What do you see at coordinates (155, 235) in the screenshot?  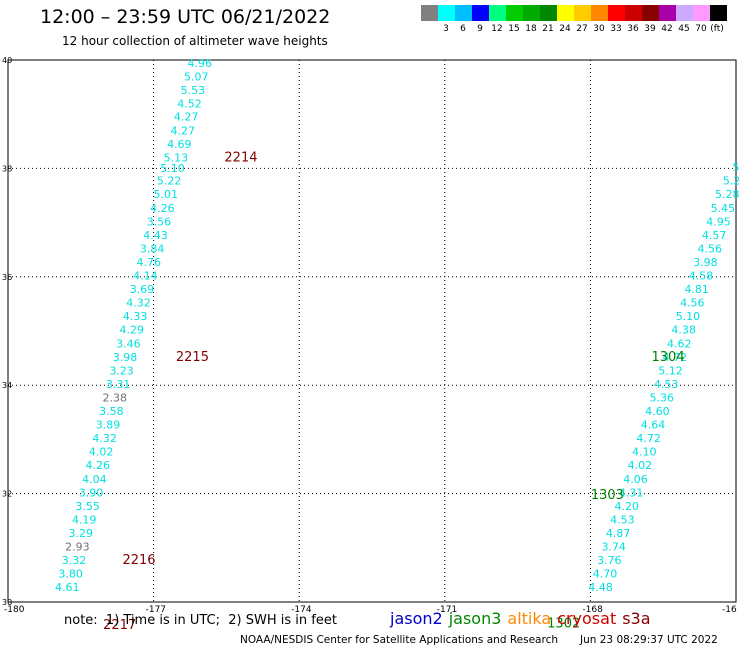 I see `swh-value: 4.43` at bounding box center [155, 235].